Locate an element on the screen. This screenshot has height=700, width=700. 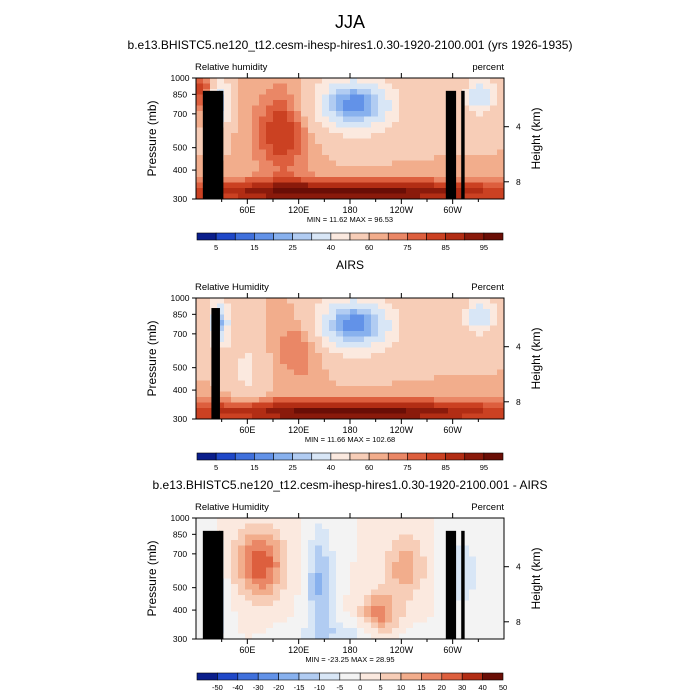
y-tick-label: 700 is located at coordinates (180, 554).